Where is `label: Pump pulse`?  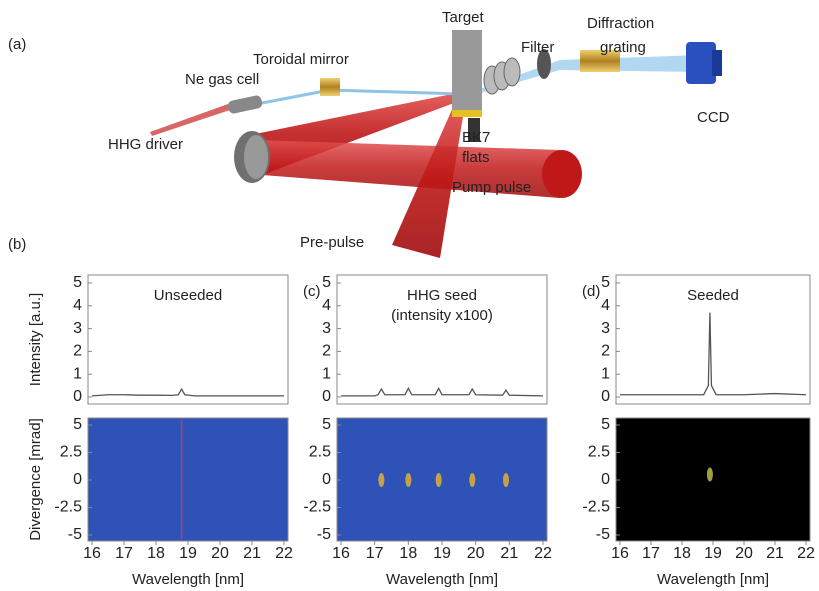 label: Pump pulse is located at coordinates (491, 187).